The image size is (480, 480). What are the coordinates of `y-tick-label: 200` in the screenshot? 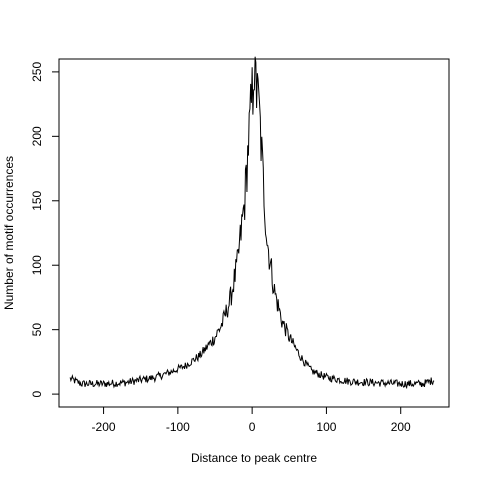 It's located at (37, 136).